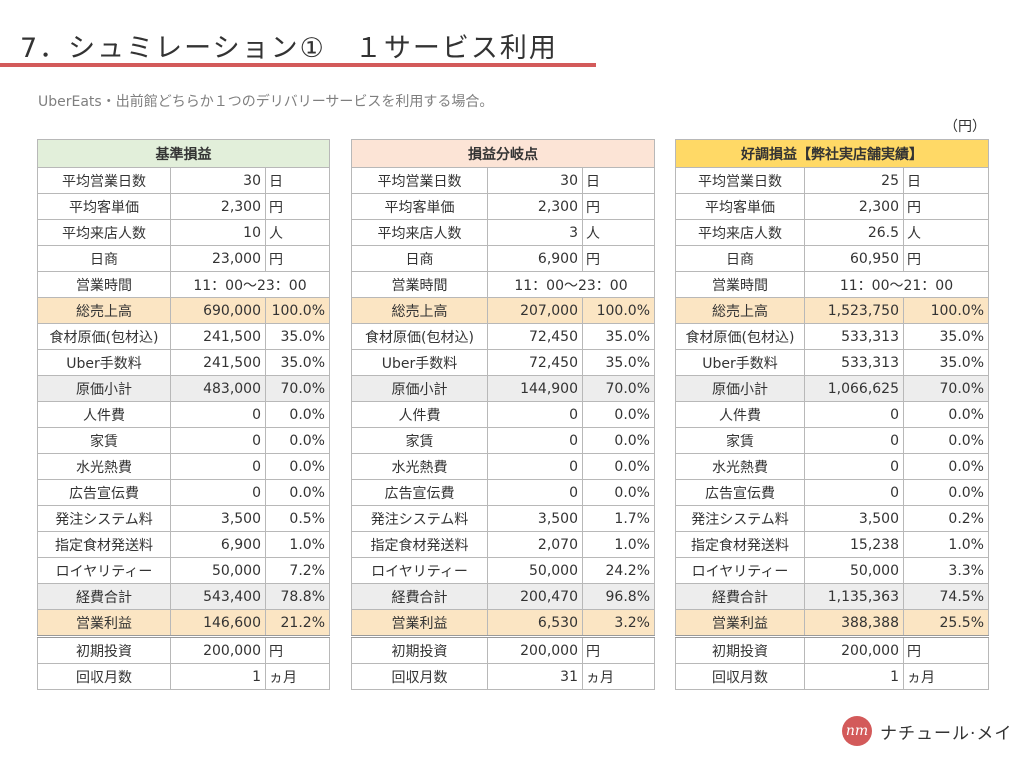 This screenshot has width=1024, height=768. I want to click on row-amount: 1,135,363, so click(854, 596).